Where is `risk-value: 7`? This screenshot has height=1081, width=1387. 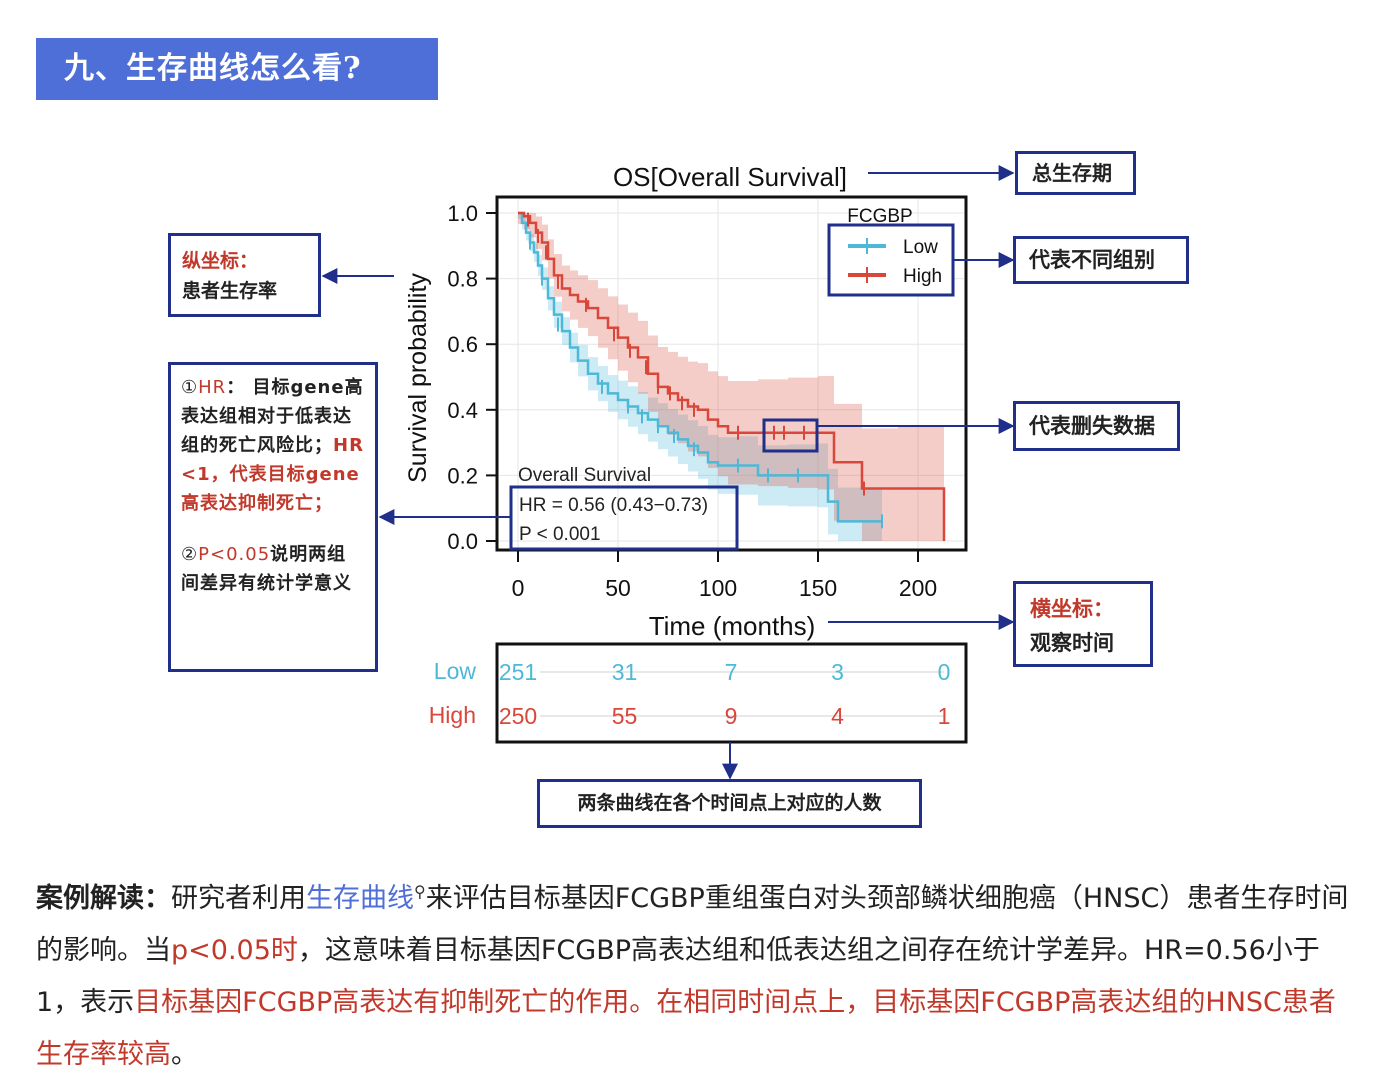 risk-value: 7 is located at coordinates (731, 672).